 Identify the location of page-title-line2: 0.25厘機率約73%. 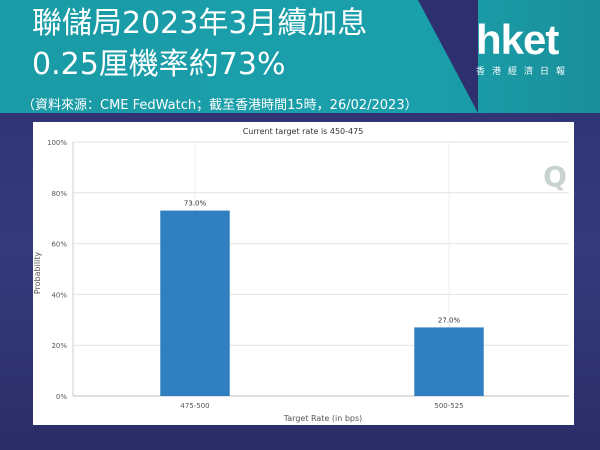
(159, 64).